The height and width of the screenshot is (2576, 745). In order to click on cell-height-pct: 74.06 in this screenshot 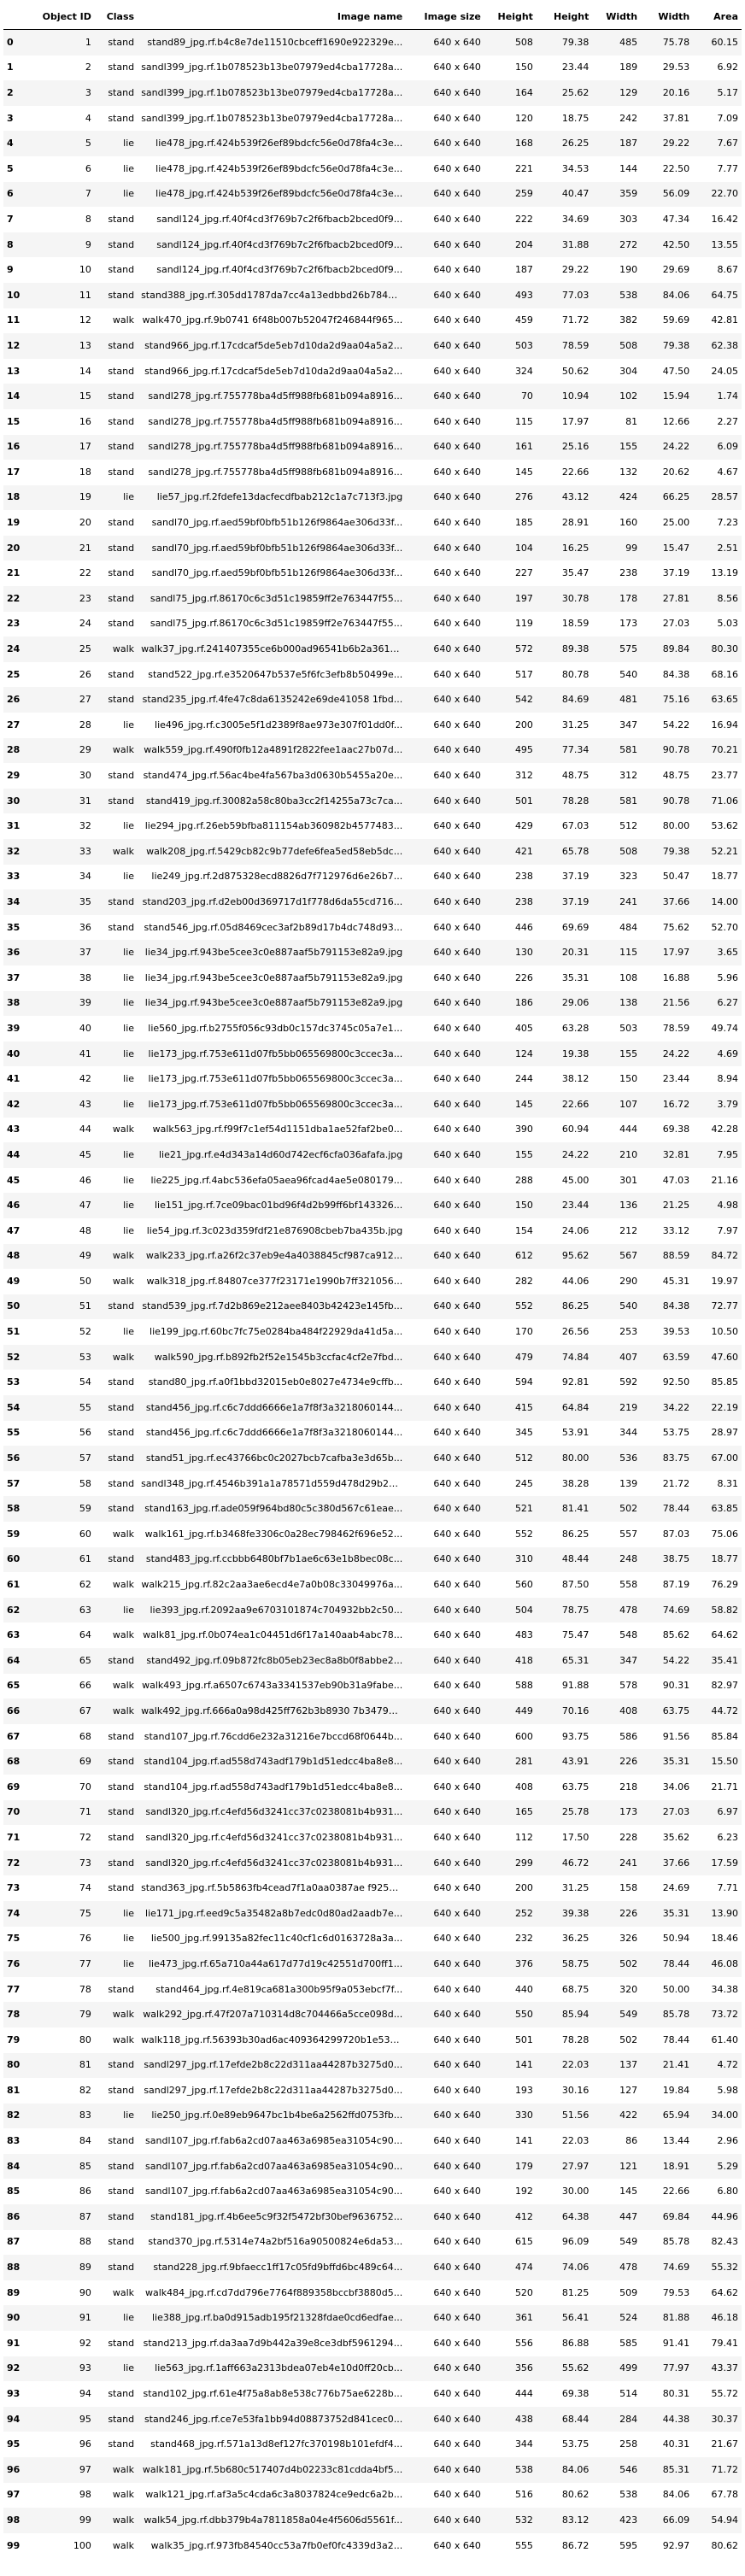, I will do `click(575, 2268)`.